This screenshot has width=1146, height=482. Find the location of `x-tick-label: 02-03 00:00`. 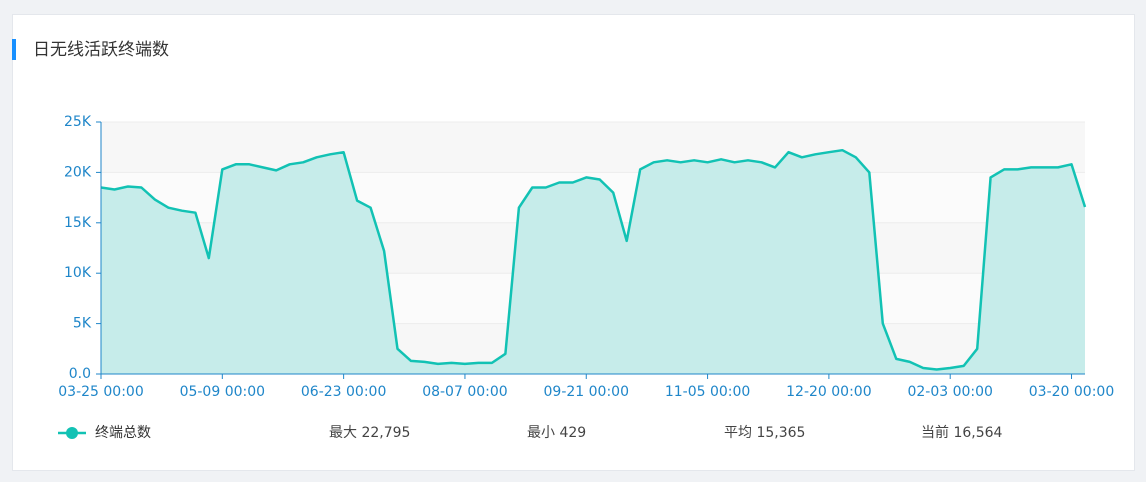

x-tick-label: 02-03 00:00 is located at coordinates (949, 392).